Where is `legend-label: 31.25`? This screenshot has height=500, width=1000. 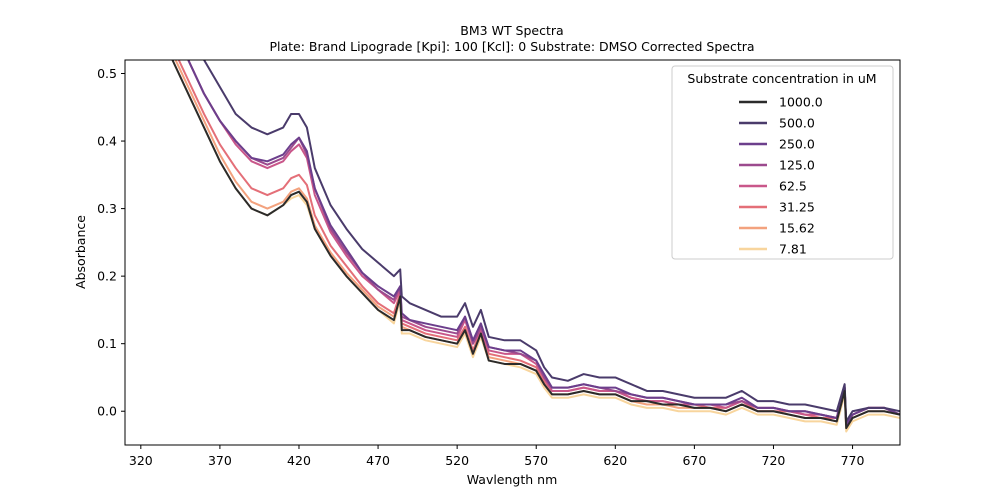 legend-label: 31.25 is located at coordinates (797, 207).